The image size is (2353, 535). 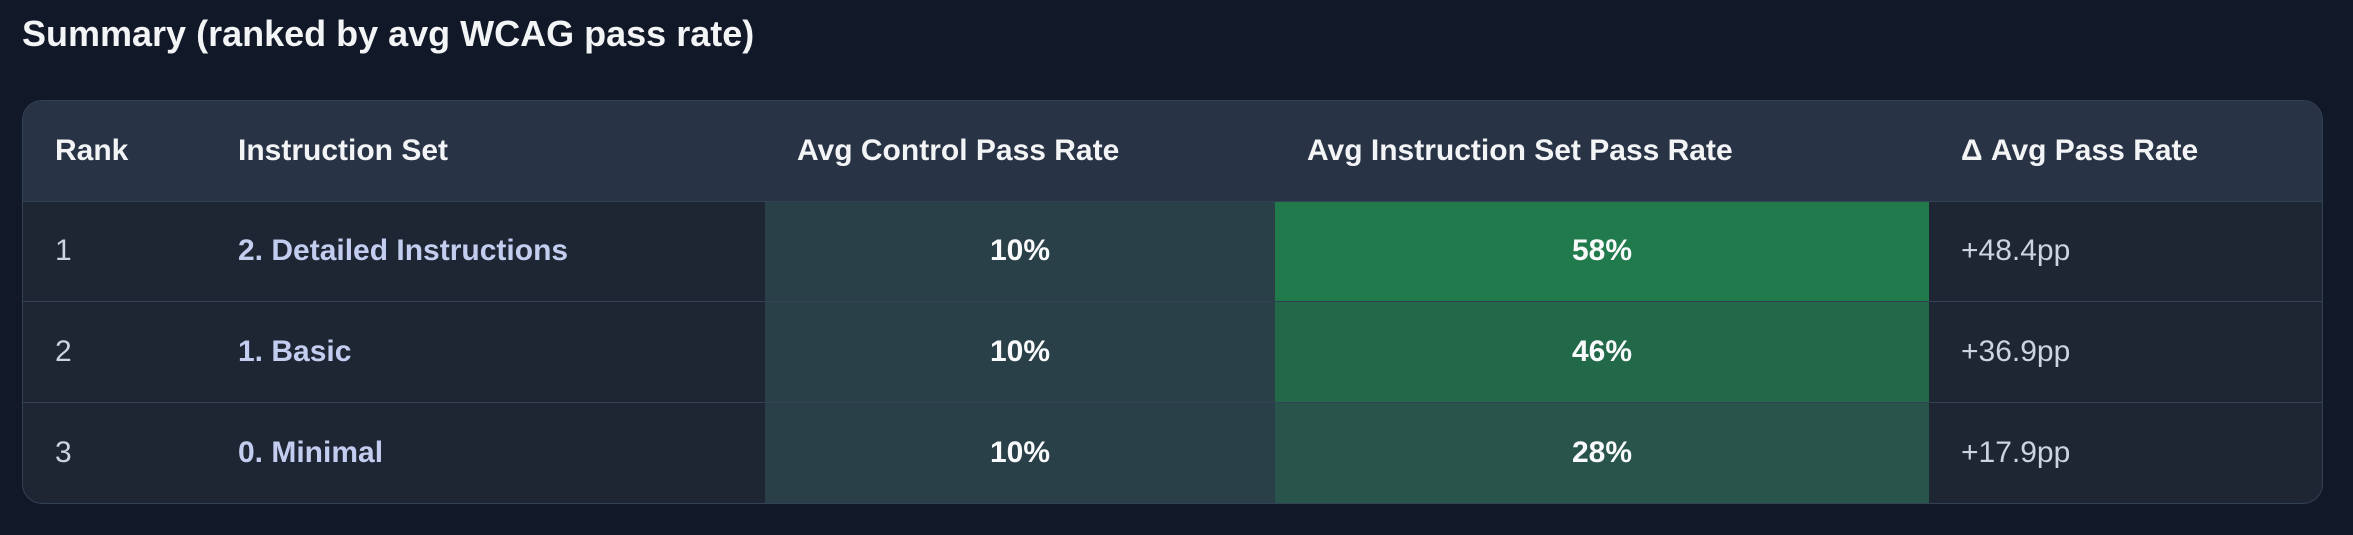 What do you see at coordinates (1602, 252) in the screenshot?
I see `cell-is: 58%` at bounding box center [1602, 252].